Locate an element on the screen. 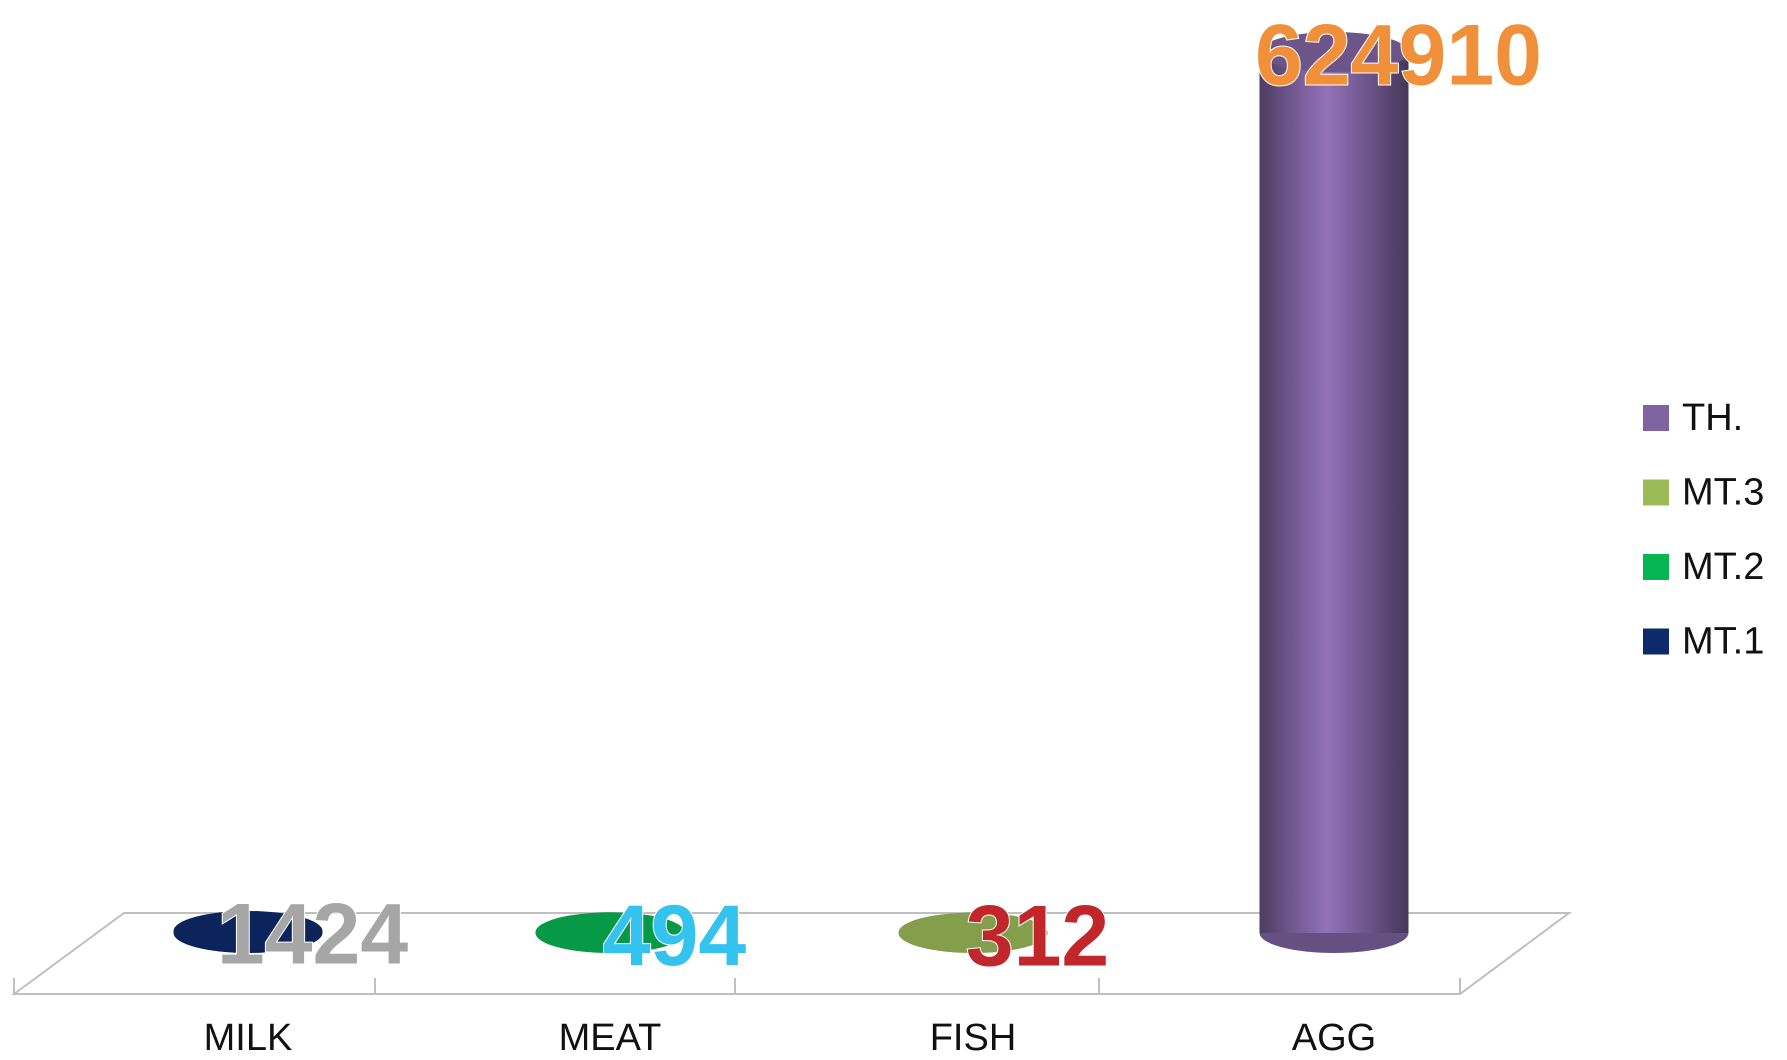 The image size is (1787, 1060). legend-label: MT.3 is located at coordinates (1723, 493).